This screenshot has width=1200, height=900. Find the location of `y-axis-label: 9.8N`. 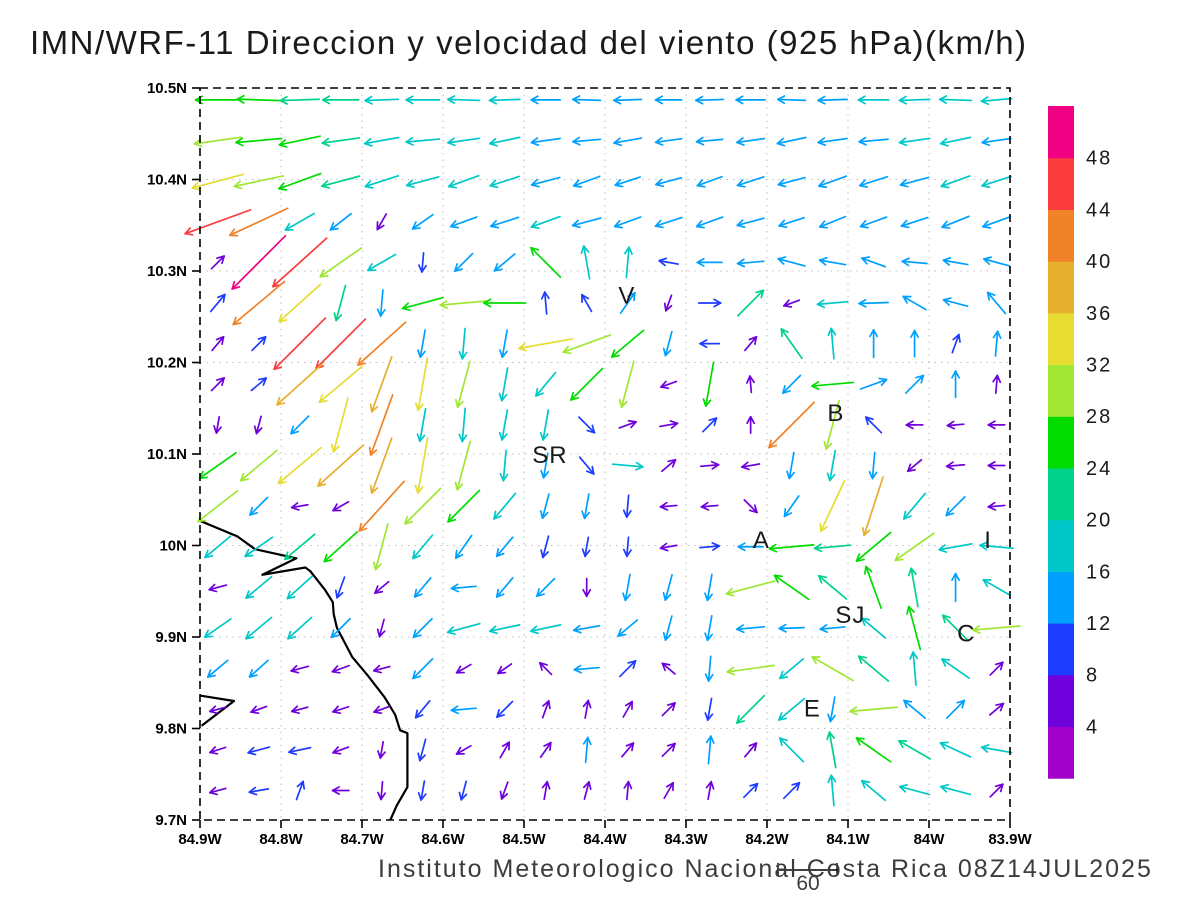

y-axis-label: 9.8N is located at coordinates (171, 729).